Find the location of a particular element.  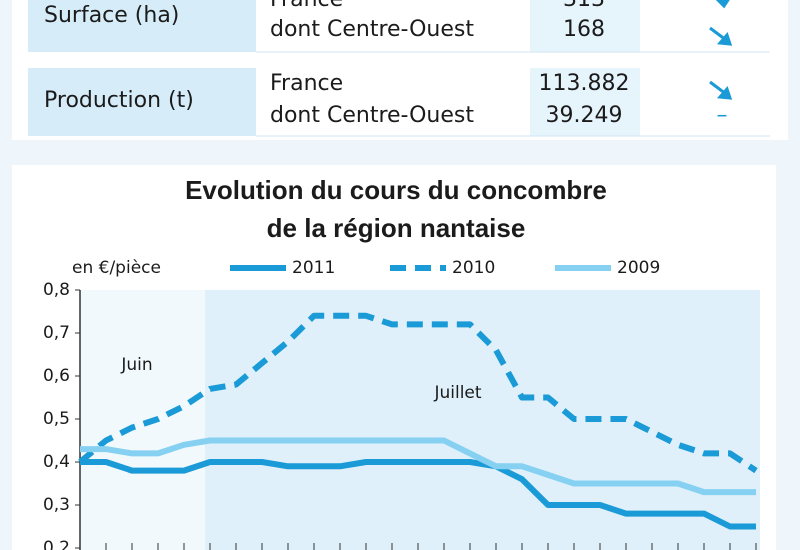

value: 168 is located at coordinates (584, 29).